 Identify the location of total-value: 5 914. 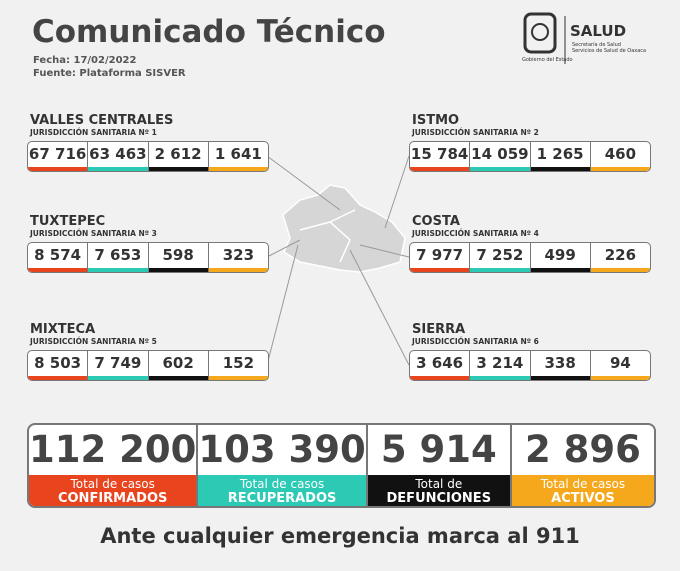
(438, 449).